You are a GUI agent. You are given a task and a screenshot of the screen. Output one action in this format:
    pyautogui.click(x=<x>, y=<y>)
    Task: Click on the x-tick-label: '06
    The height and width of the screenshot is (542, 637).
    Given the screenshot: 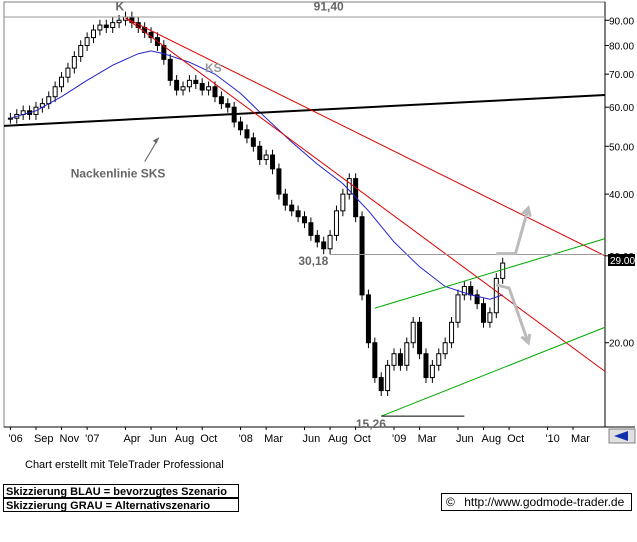 What is the action you would take?
    pyautogui.click(x=15, y=439)
    